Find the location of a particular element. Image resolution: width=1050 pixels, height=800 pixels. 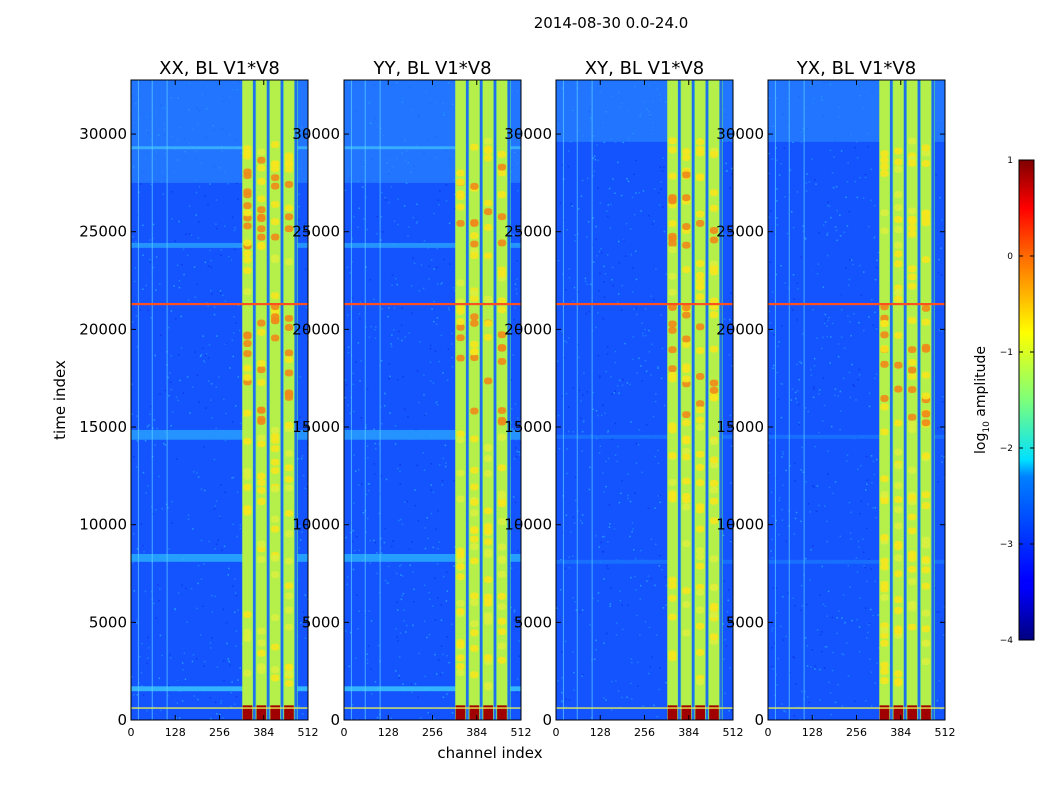

time-stripe is located at coordinates (644, 436).